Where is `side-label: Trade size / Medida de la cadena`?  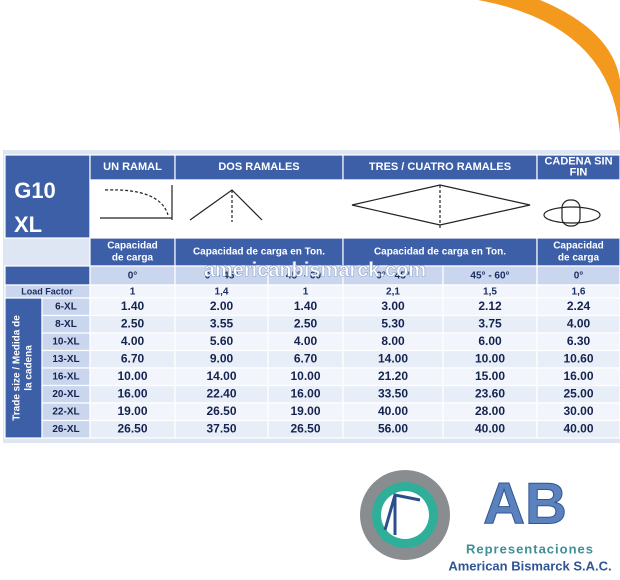 side-label: Trade size / Medida de la cadena is located at coordinates (23, 368).